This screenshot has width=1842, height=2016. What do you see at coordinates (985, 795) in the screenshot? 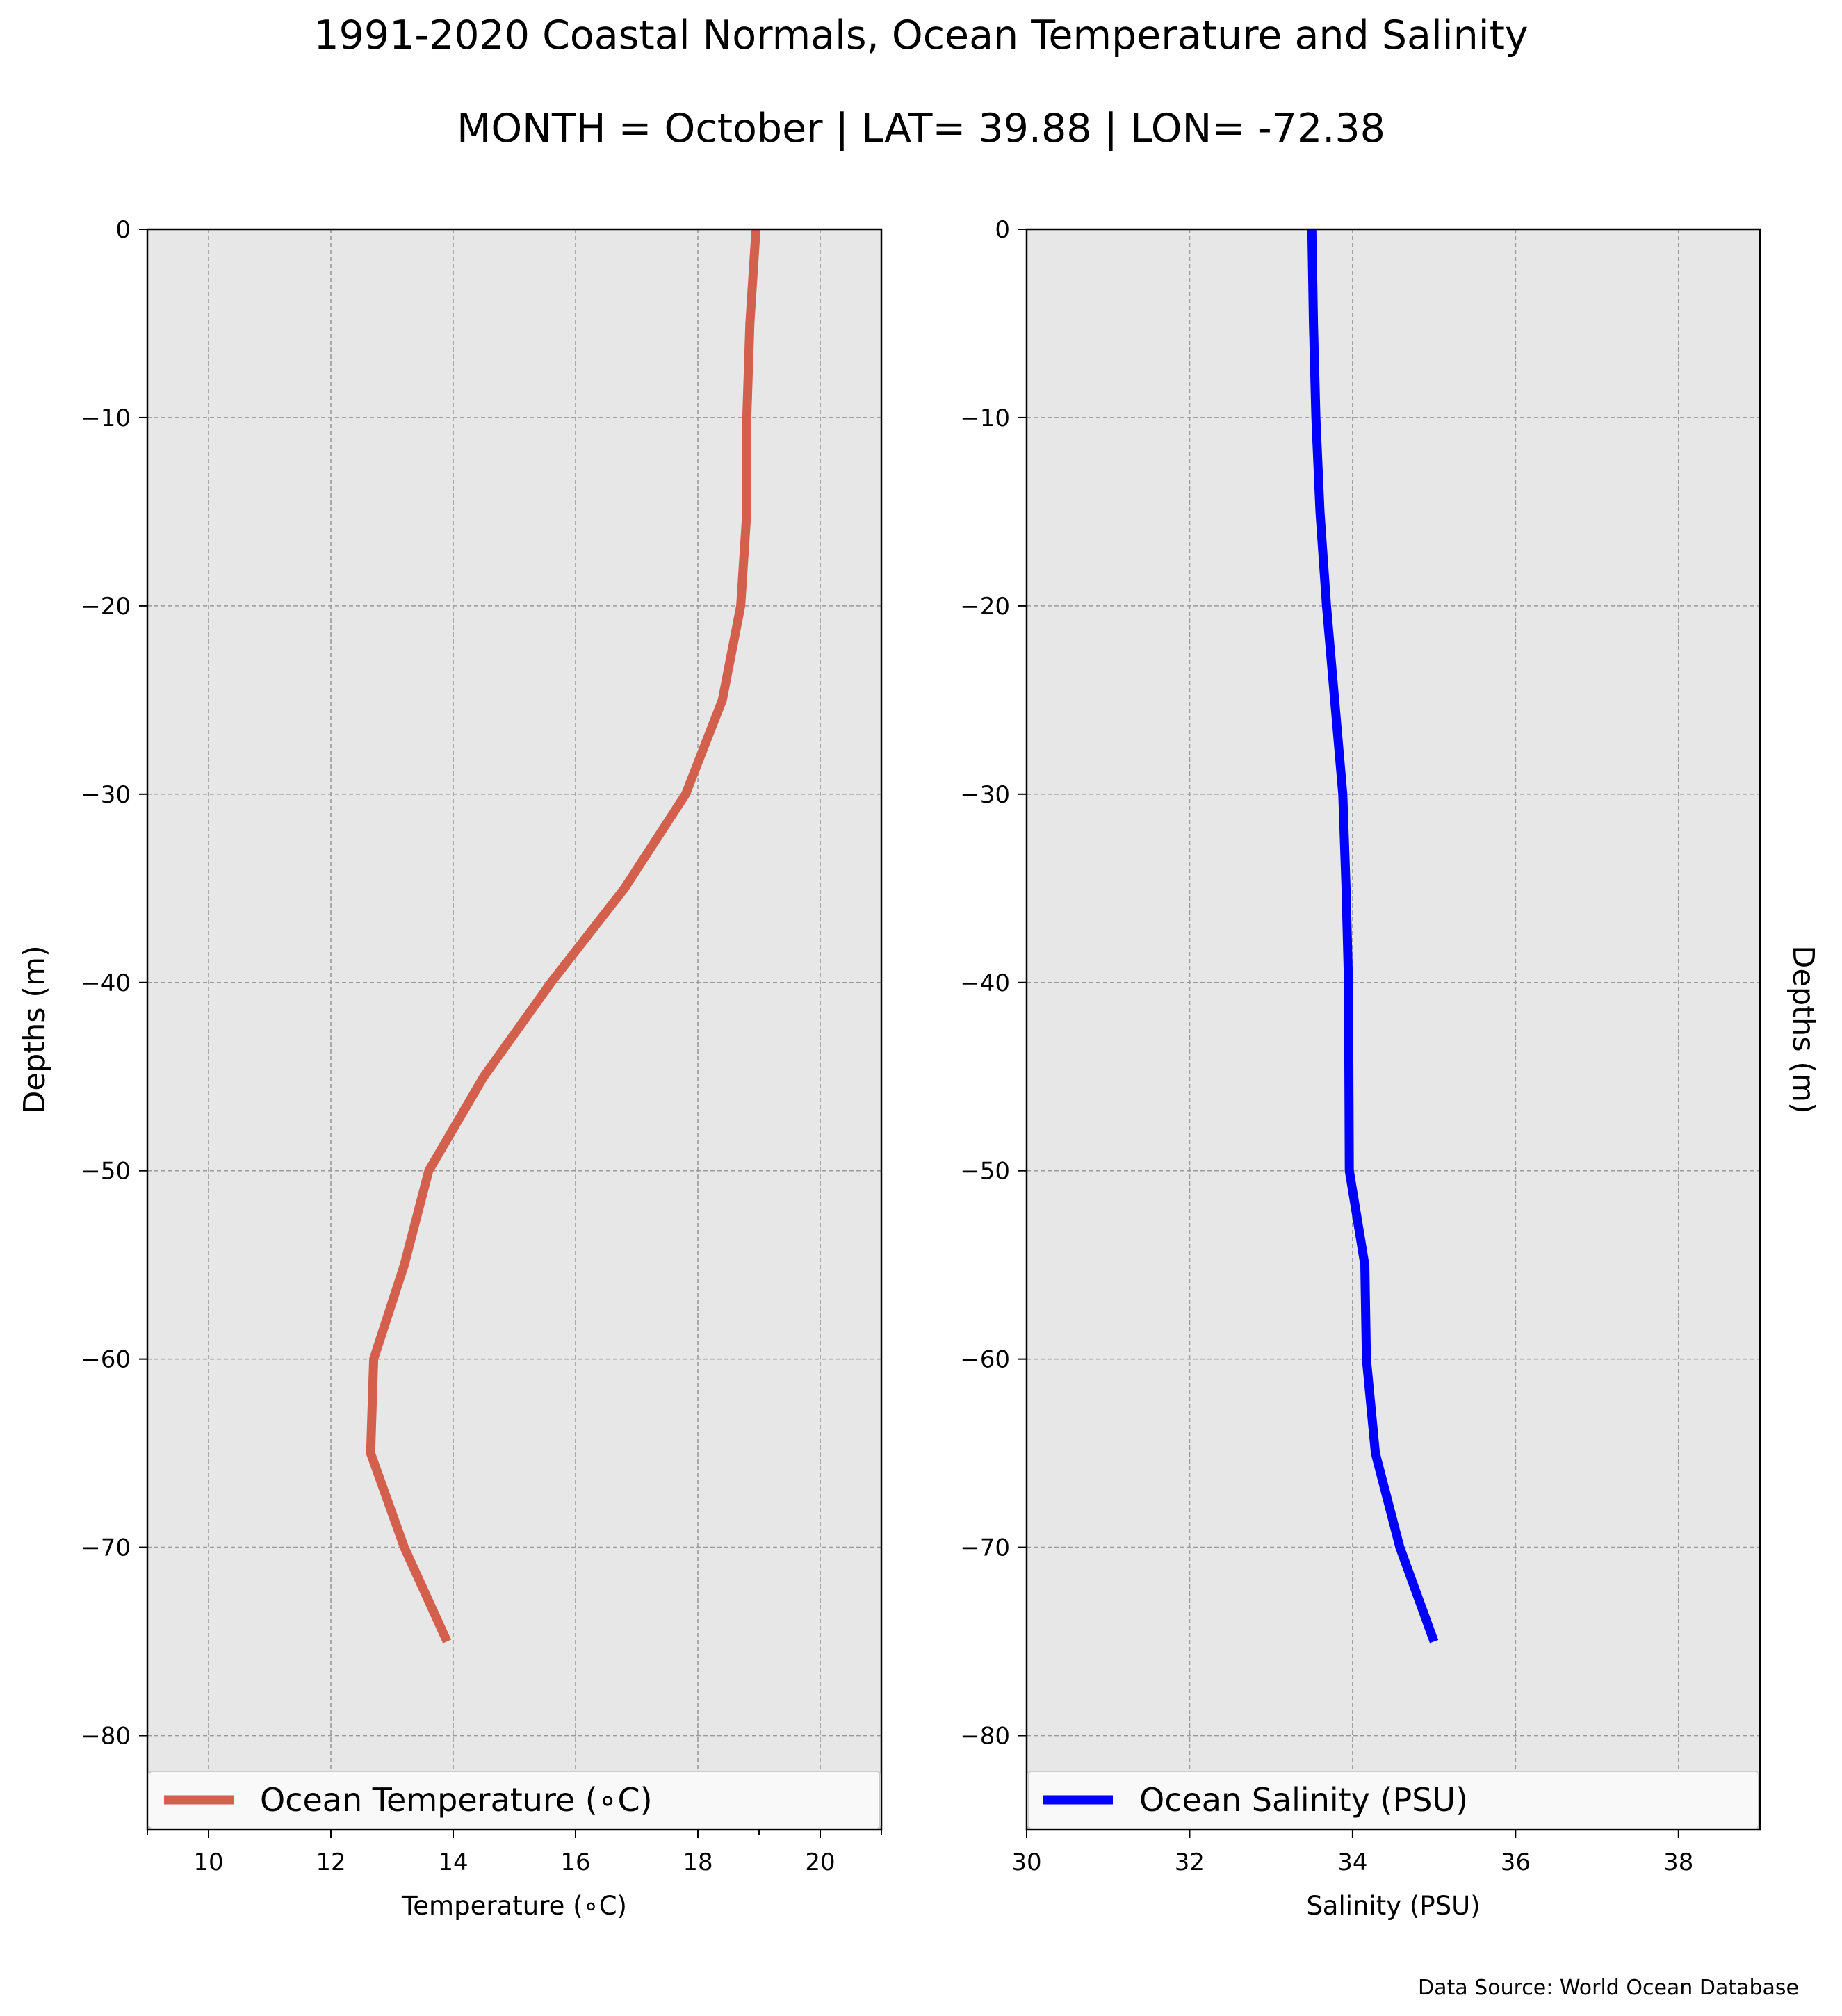
I see `panel2-y-tick-label: −30` at bounding box center [985, 795].